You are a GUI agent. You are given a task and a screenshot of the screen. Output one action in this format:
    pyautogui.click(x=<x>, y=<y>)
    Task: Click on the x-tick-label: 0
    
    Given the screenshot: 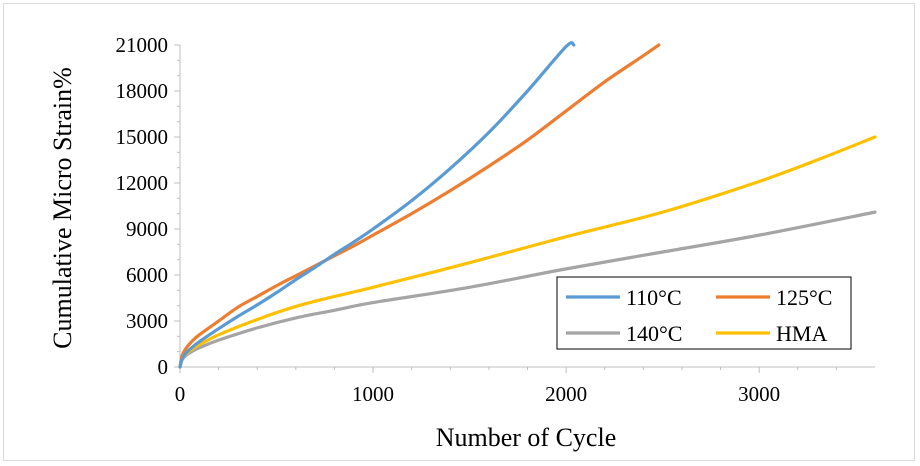 What is the action you would take?
    pyautogui.click(x=180, y=394)
    